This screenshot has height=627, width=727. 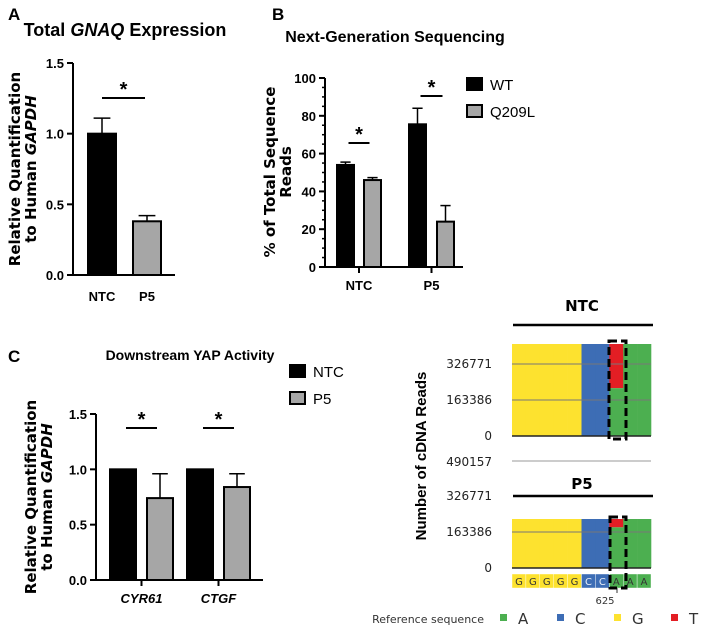 What do you see at coordinates (278, 14) in the screenshot?
I see `panel-label: B` at bounding box center [278, 14].